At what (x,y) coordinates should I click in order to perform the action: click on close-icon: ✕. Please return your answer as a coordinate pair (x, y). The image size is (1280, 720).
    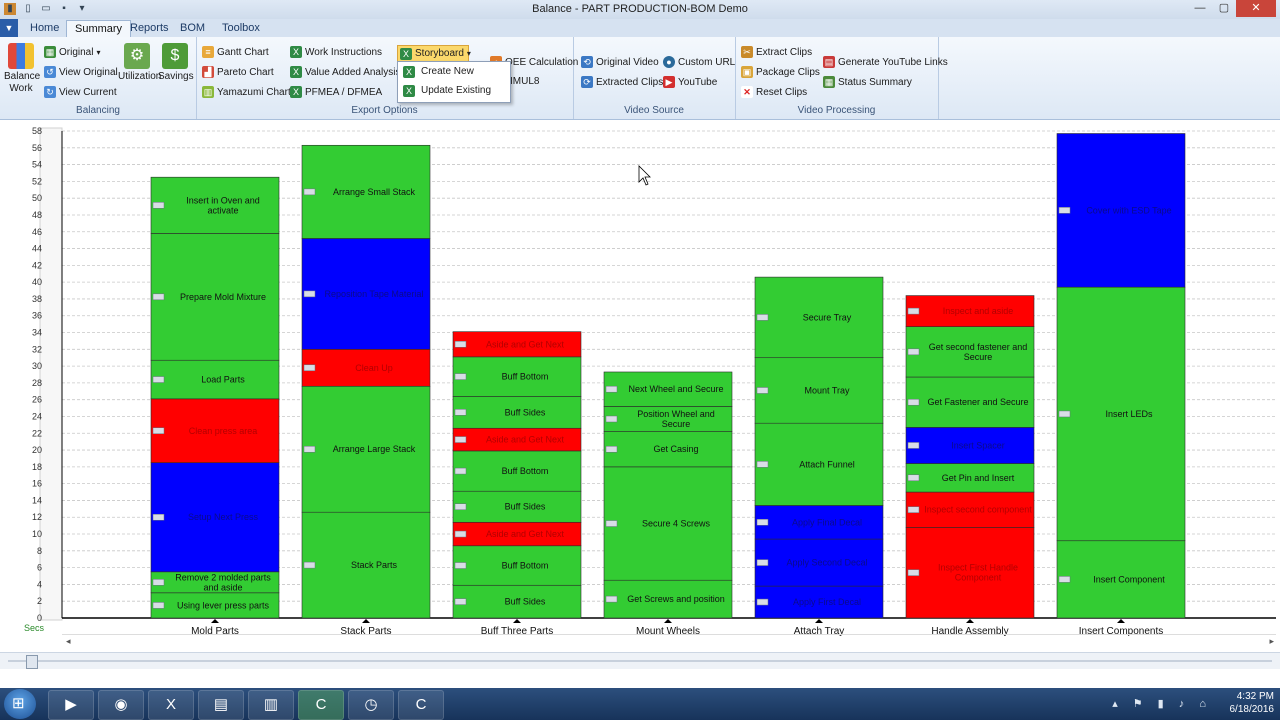
    Looking at the image, I should click on (747, 92).